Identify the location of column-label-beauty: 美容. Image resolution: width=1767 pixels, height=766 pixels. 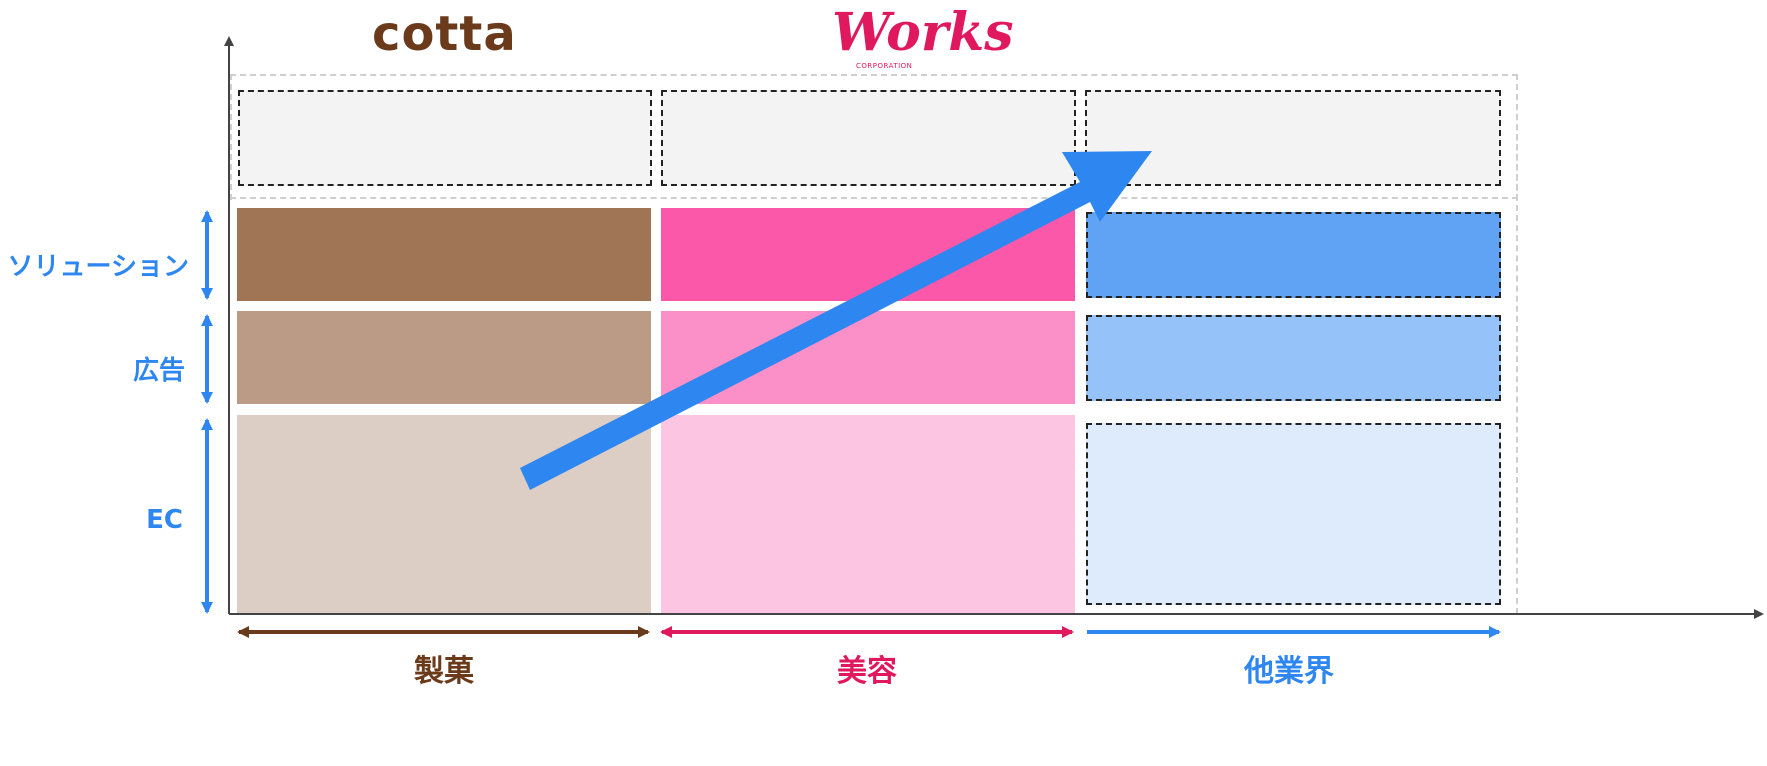
(867, 671).